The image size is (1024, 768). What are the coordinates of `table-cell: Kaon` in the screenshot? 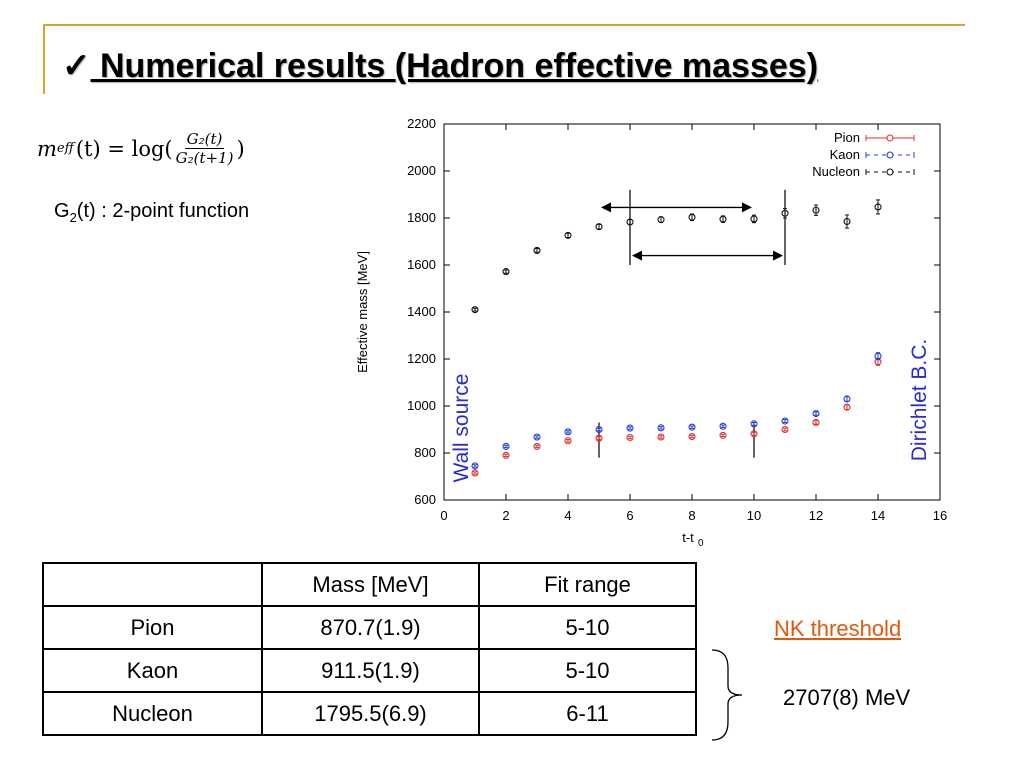 It's located at (152, 670).